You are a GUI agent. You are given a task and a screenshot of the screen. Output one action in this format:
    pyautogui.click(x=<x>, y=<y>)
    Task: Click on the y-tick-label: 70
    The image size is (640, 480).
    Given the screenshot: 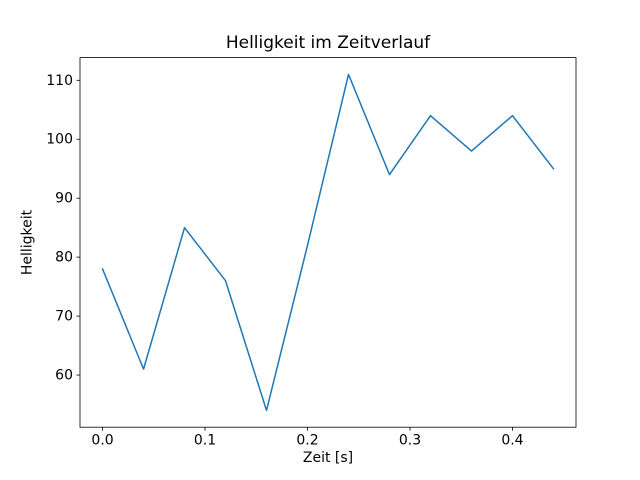 What is the action you would take?
    pyautogui.click(x=64, y=317)
    